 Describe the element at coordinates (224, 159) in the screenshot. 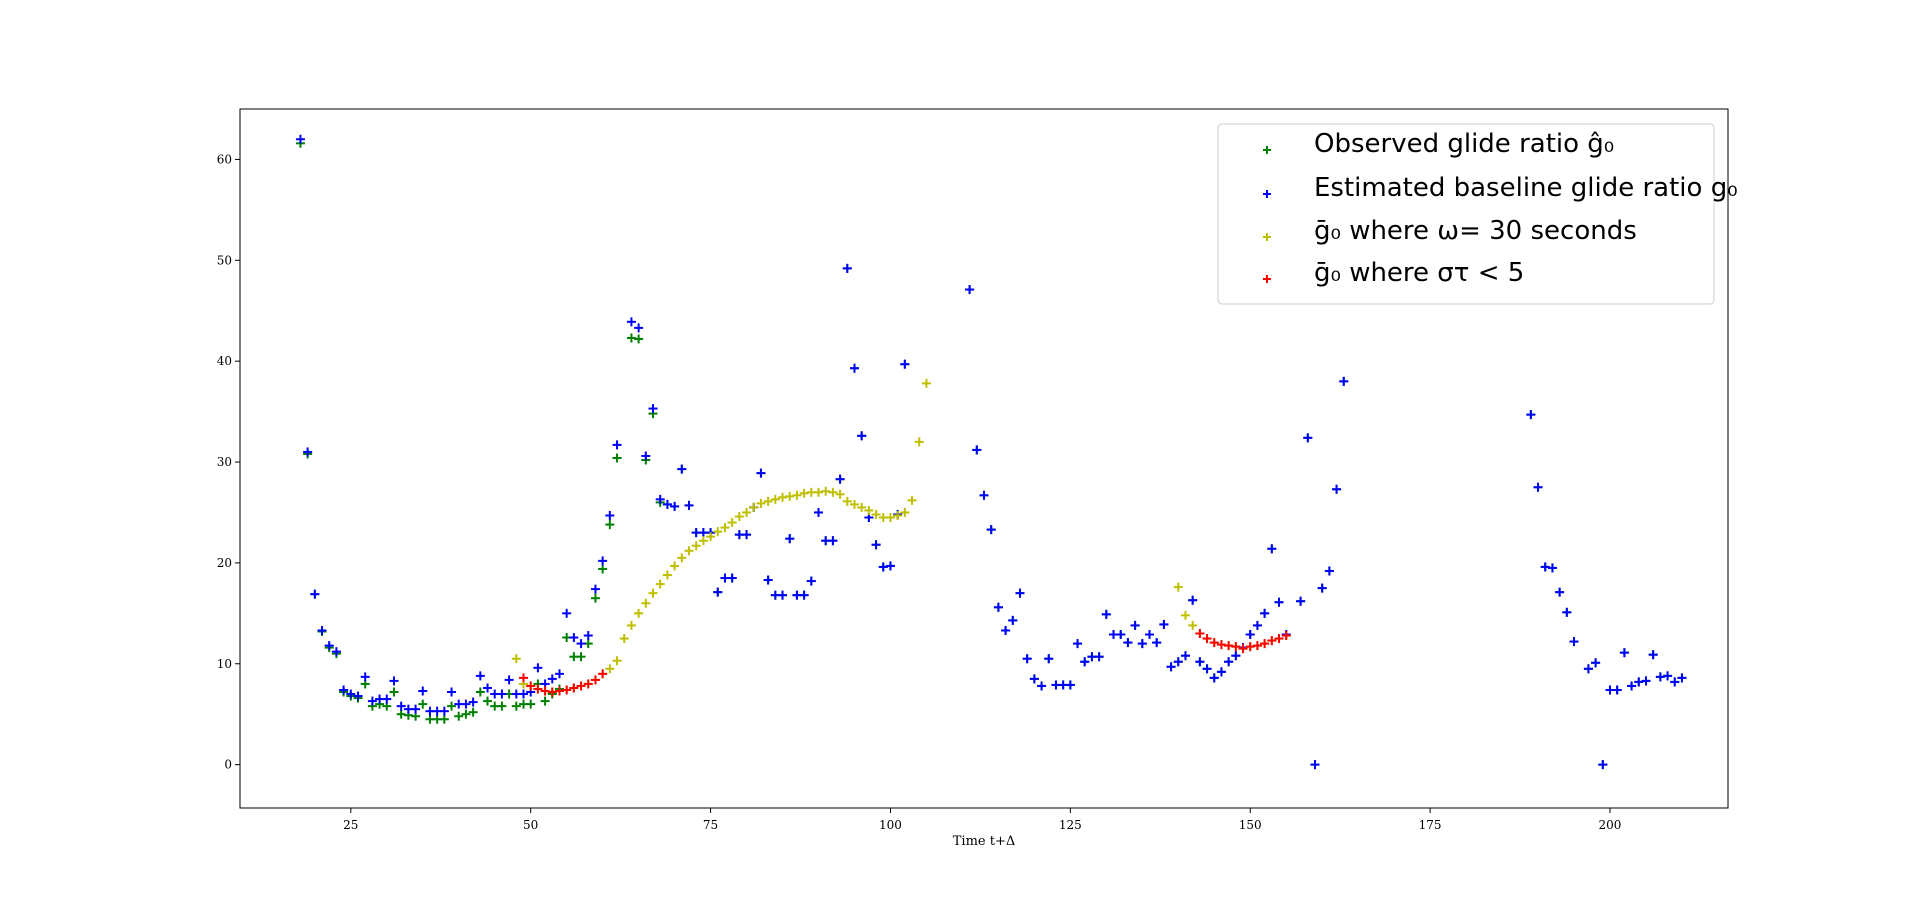

I see `y-tick-label: 60` at that location.